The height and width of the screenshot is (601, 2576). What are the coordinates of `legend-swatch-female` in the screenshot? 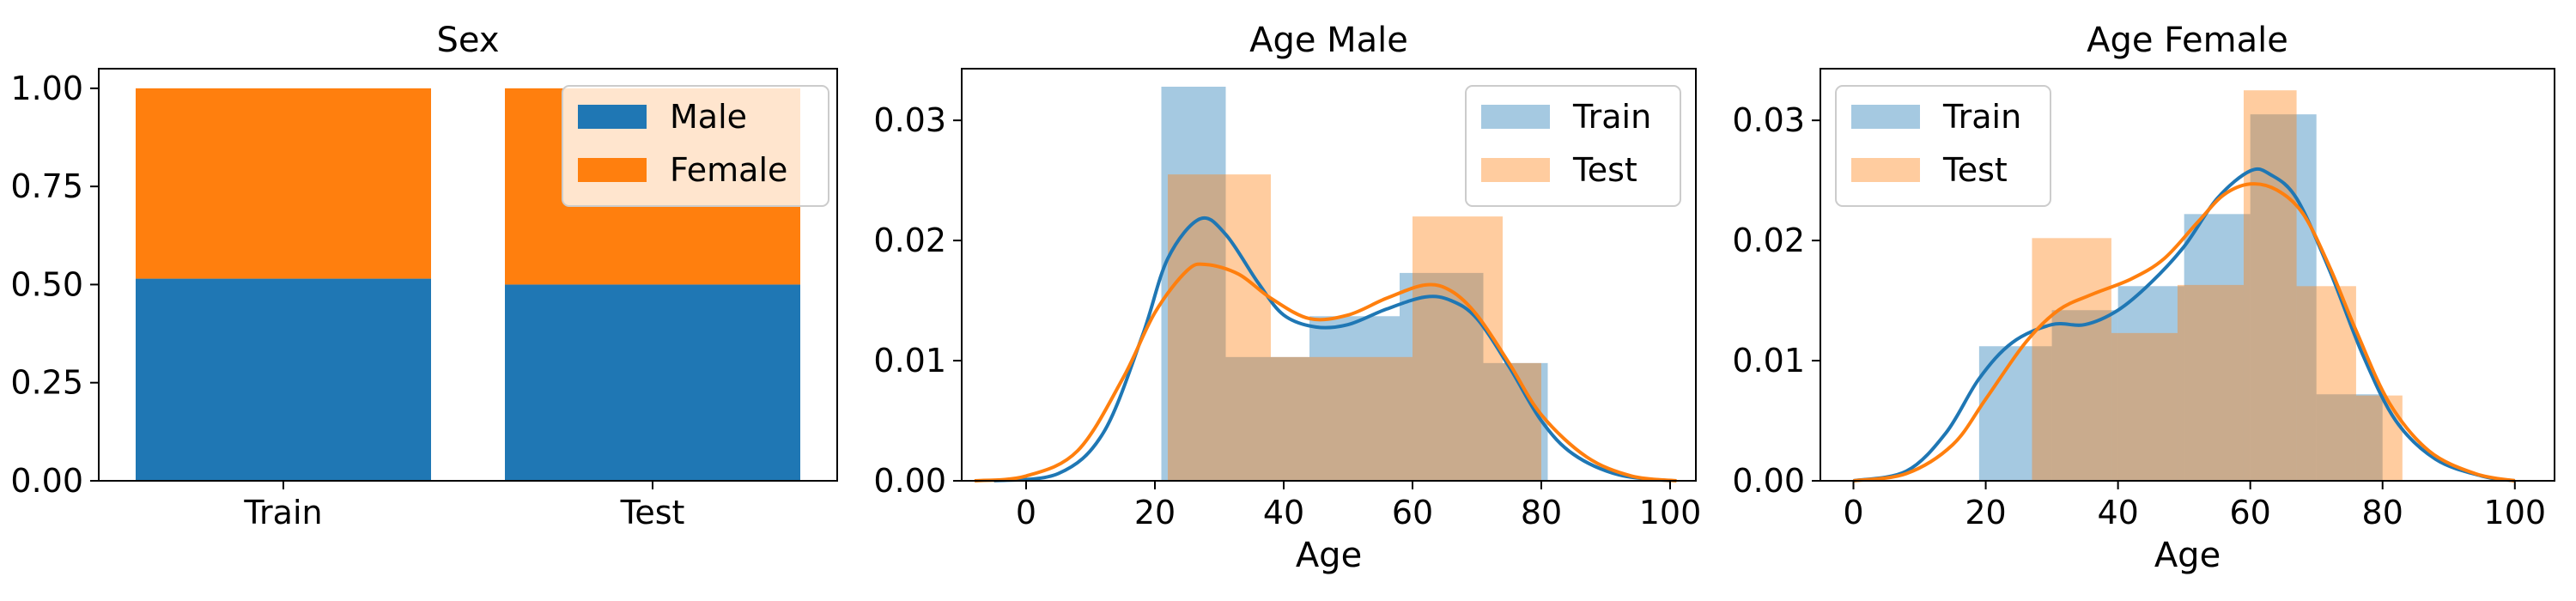 It's located at (612, 170).